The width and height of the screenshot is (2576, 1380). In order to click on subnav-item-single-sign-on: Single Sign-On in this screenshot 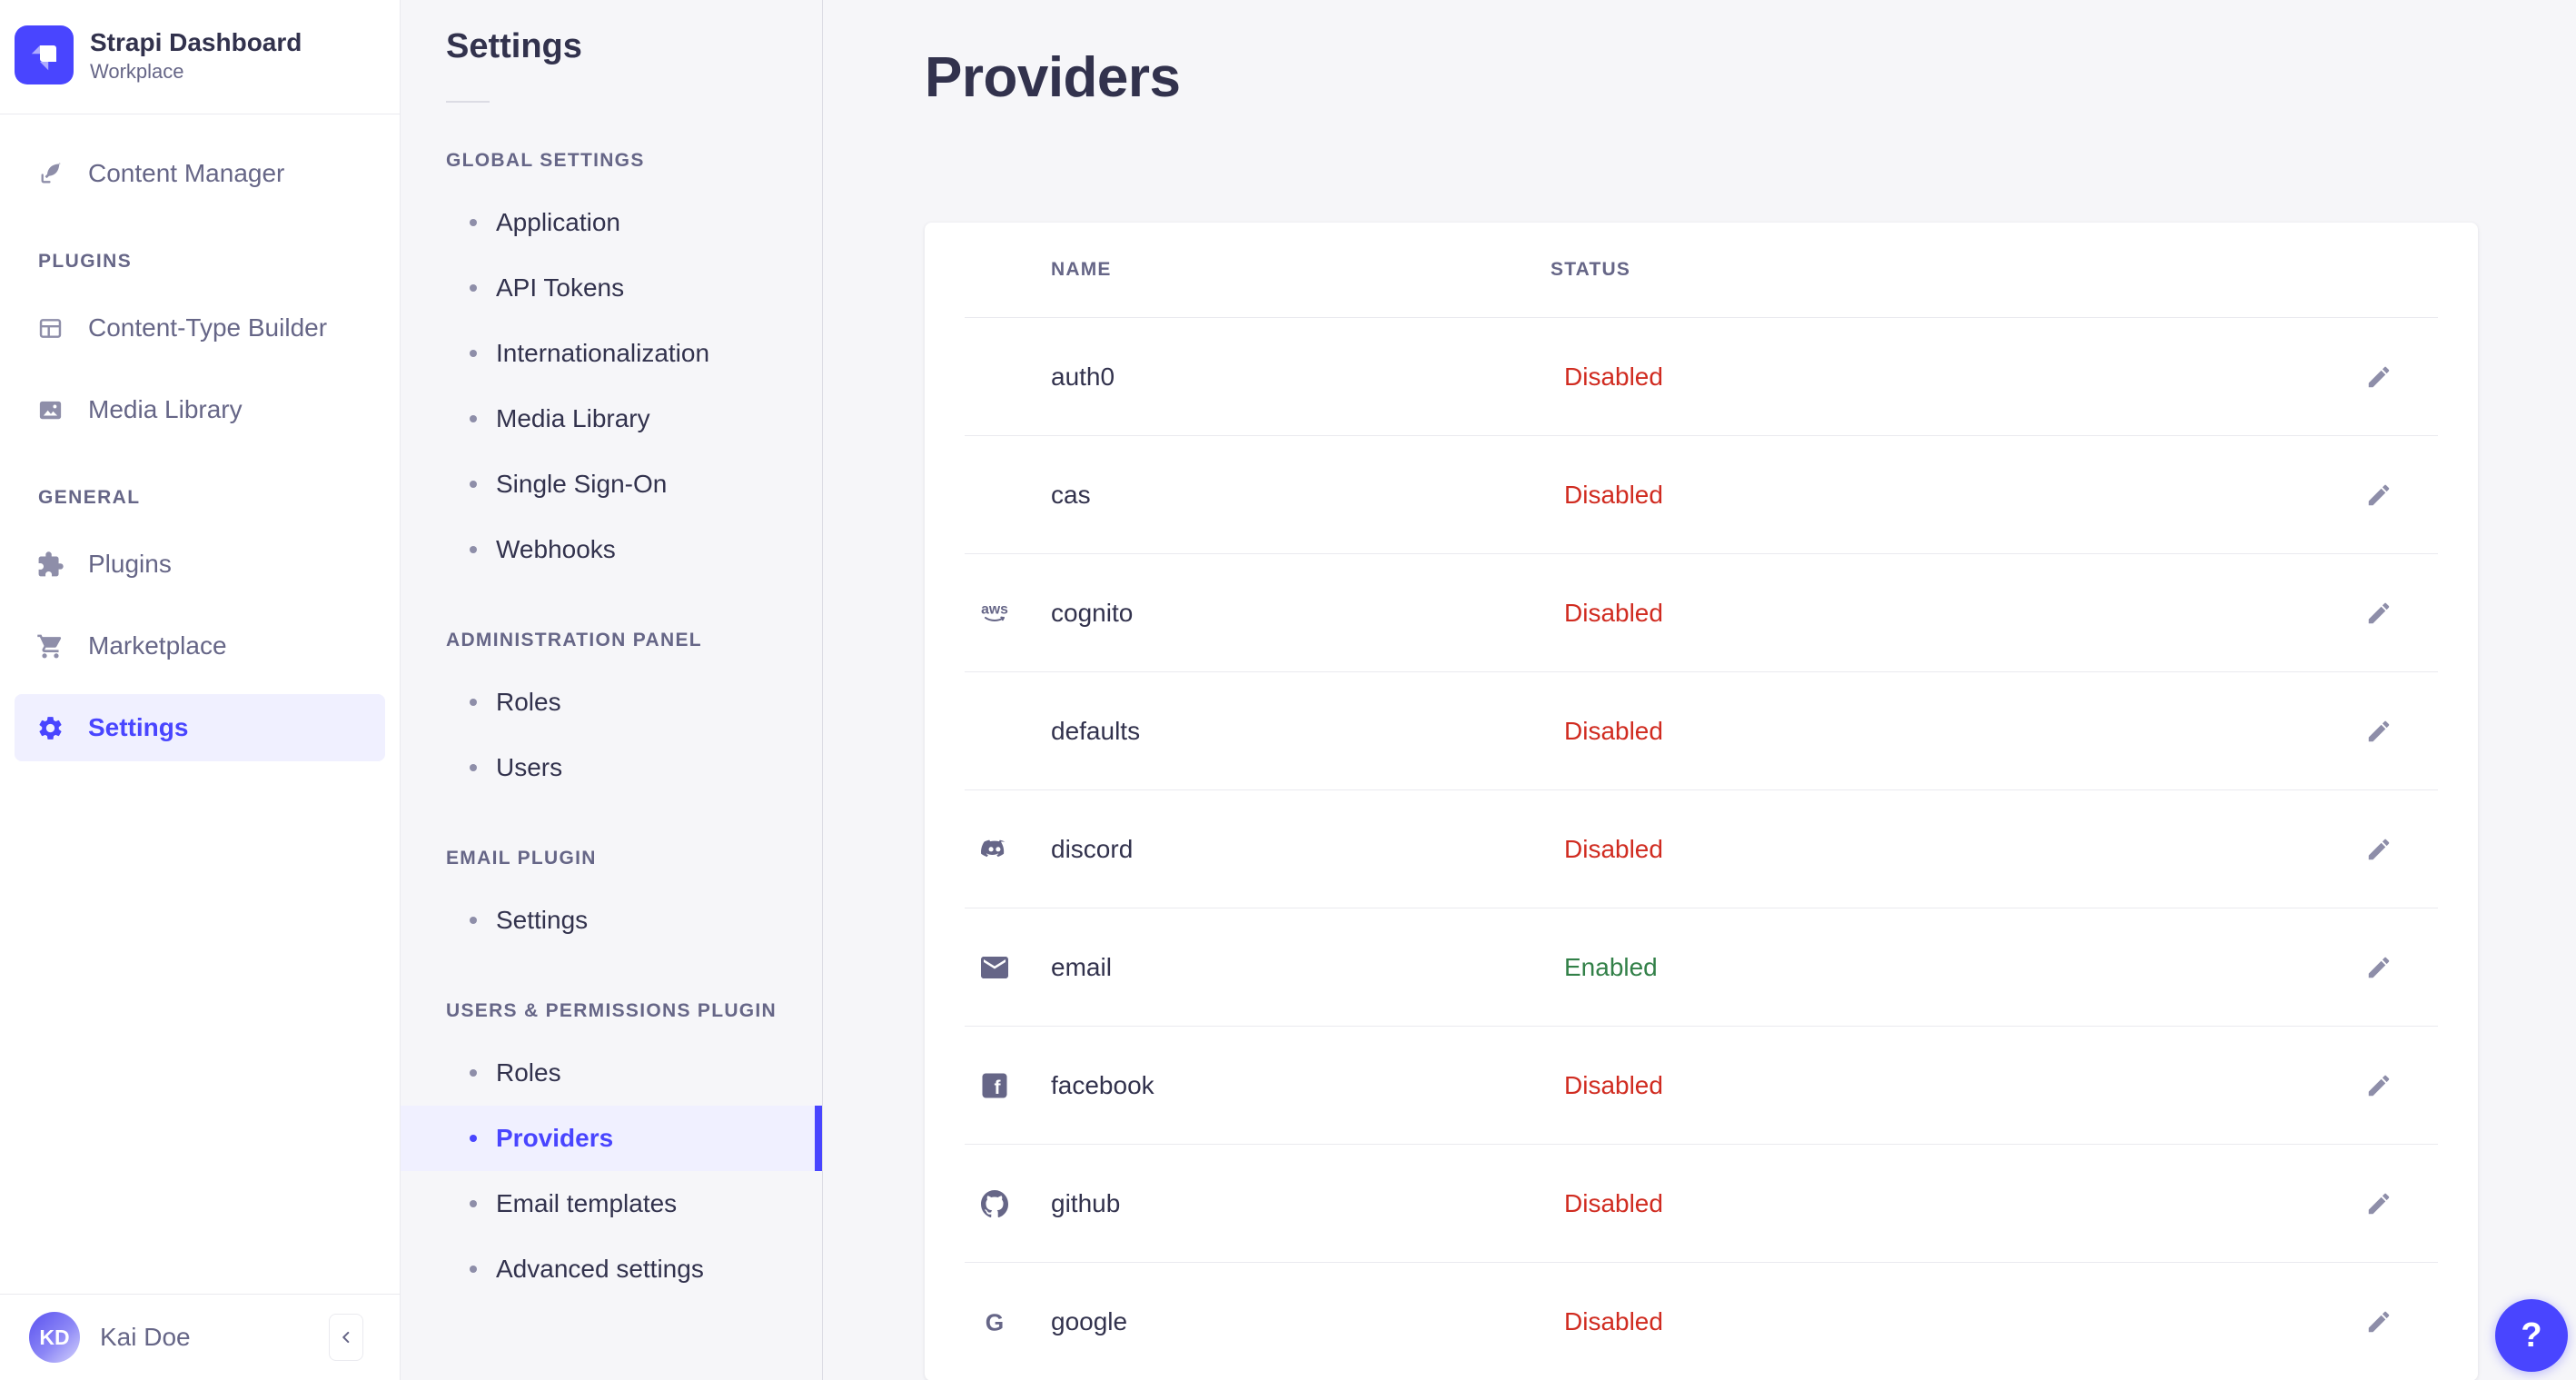, I will do `click(611, 484)`.